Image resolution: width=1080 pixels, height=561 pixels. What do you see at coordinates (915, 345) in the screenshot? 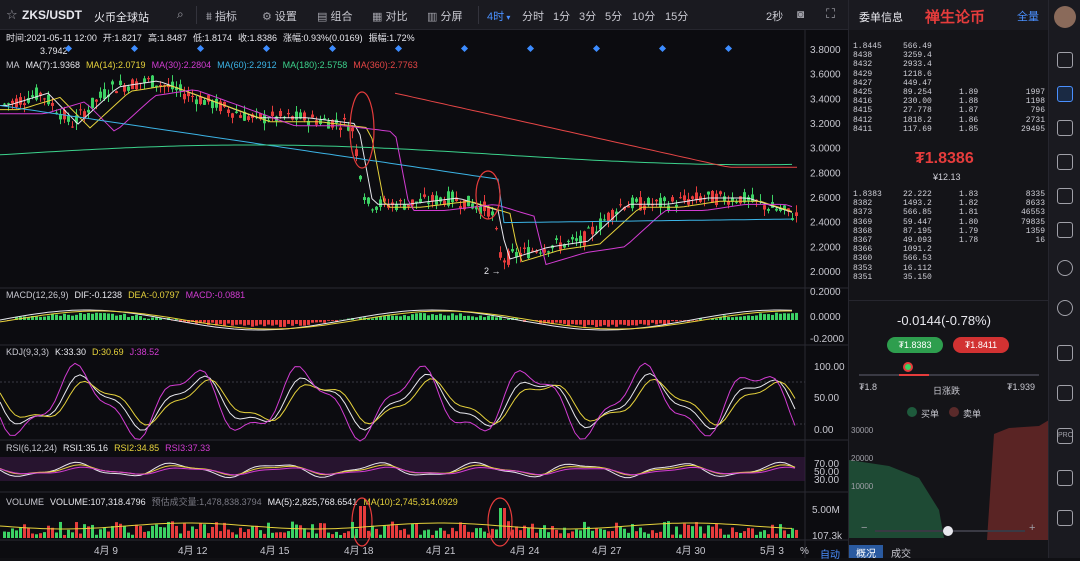
I see `buy-price-button: ₮1.8383` at bounding box center [915, 345].